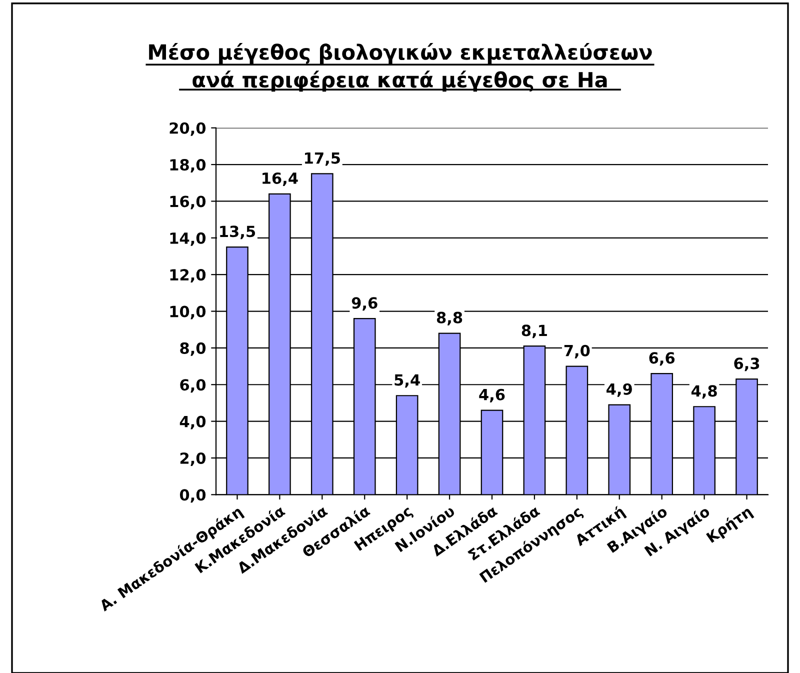  What do you see at coordinates (193, 423) in the screenshot?
I see `y-tick-label: 4,0` at bounding box center [193, 423].